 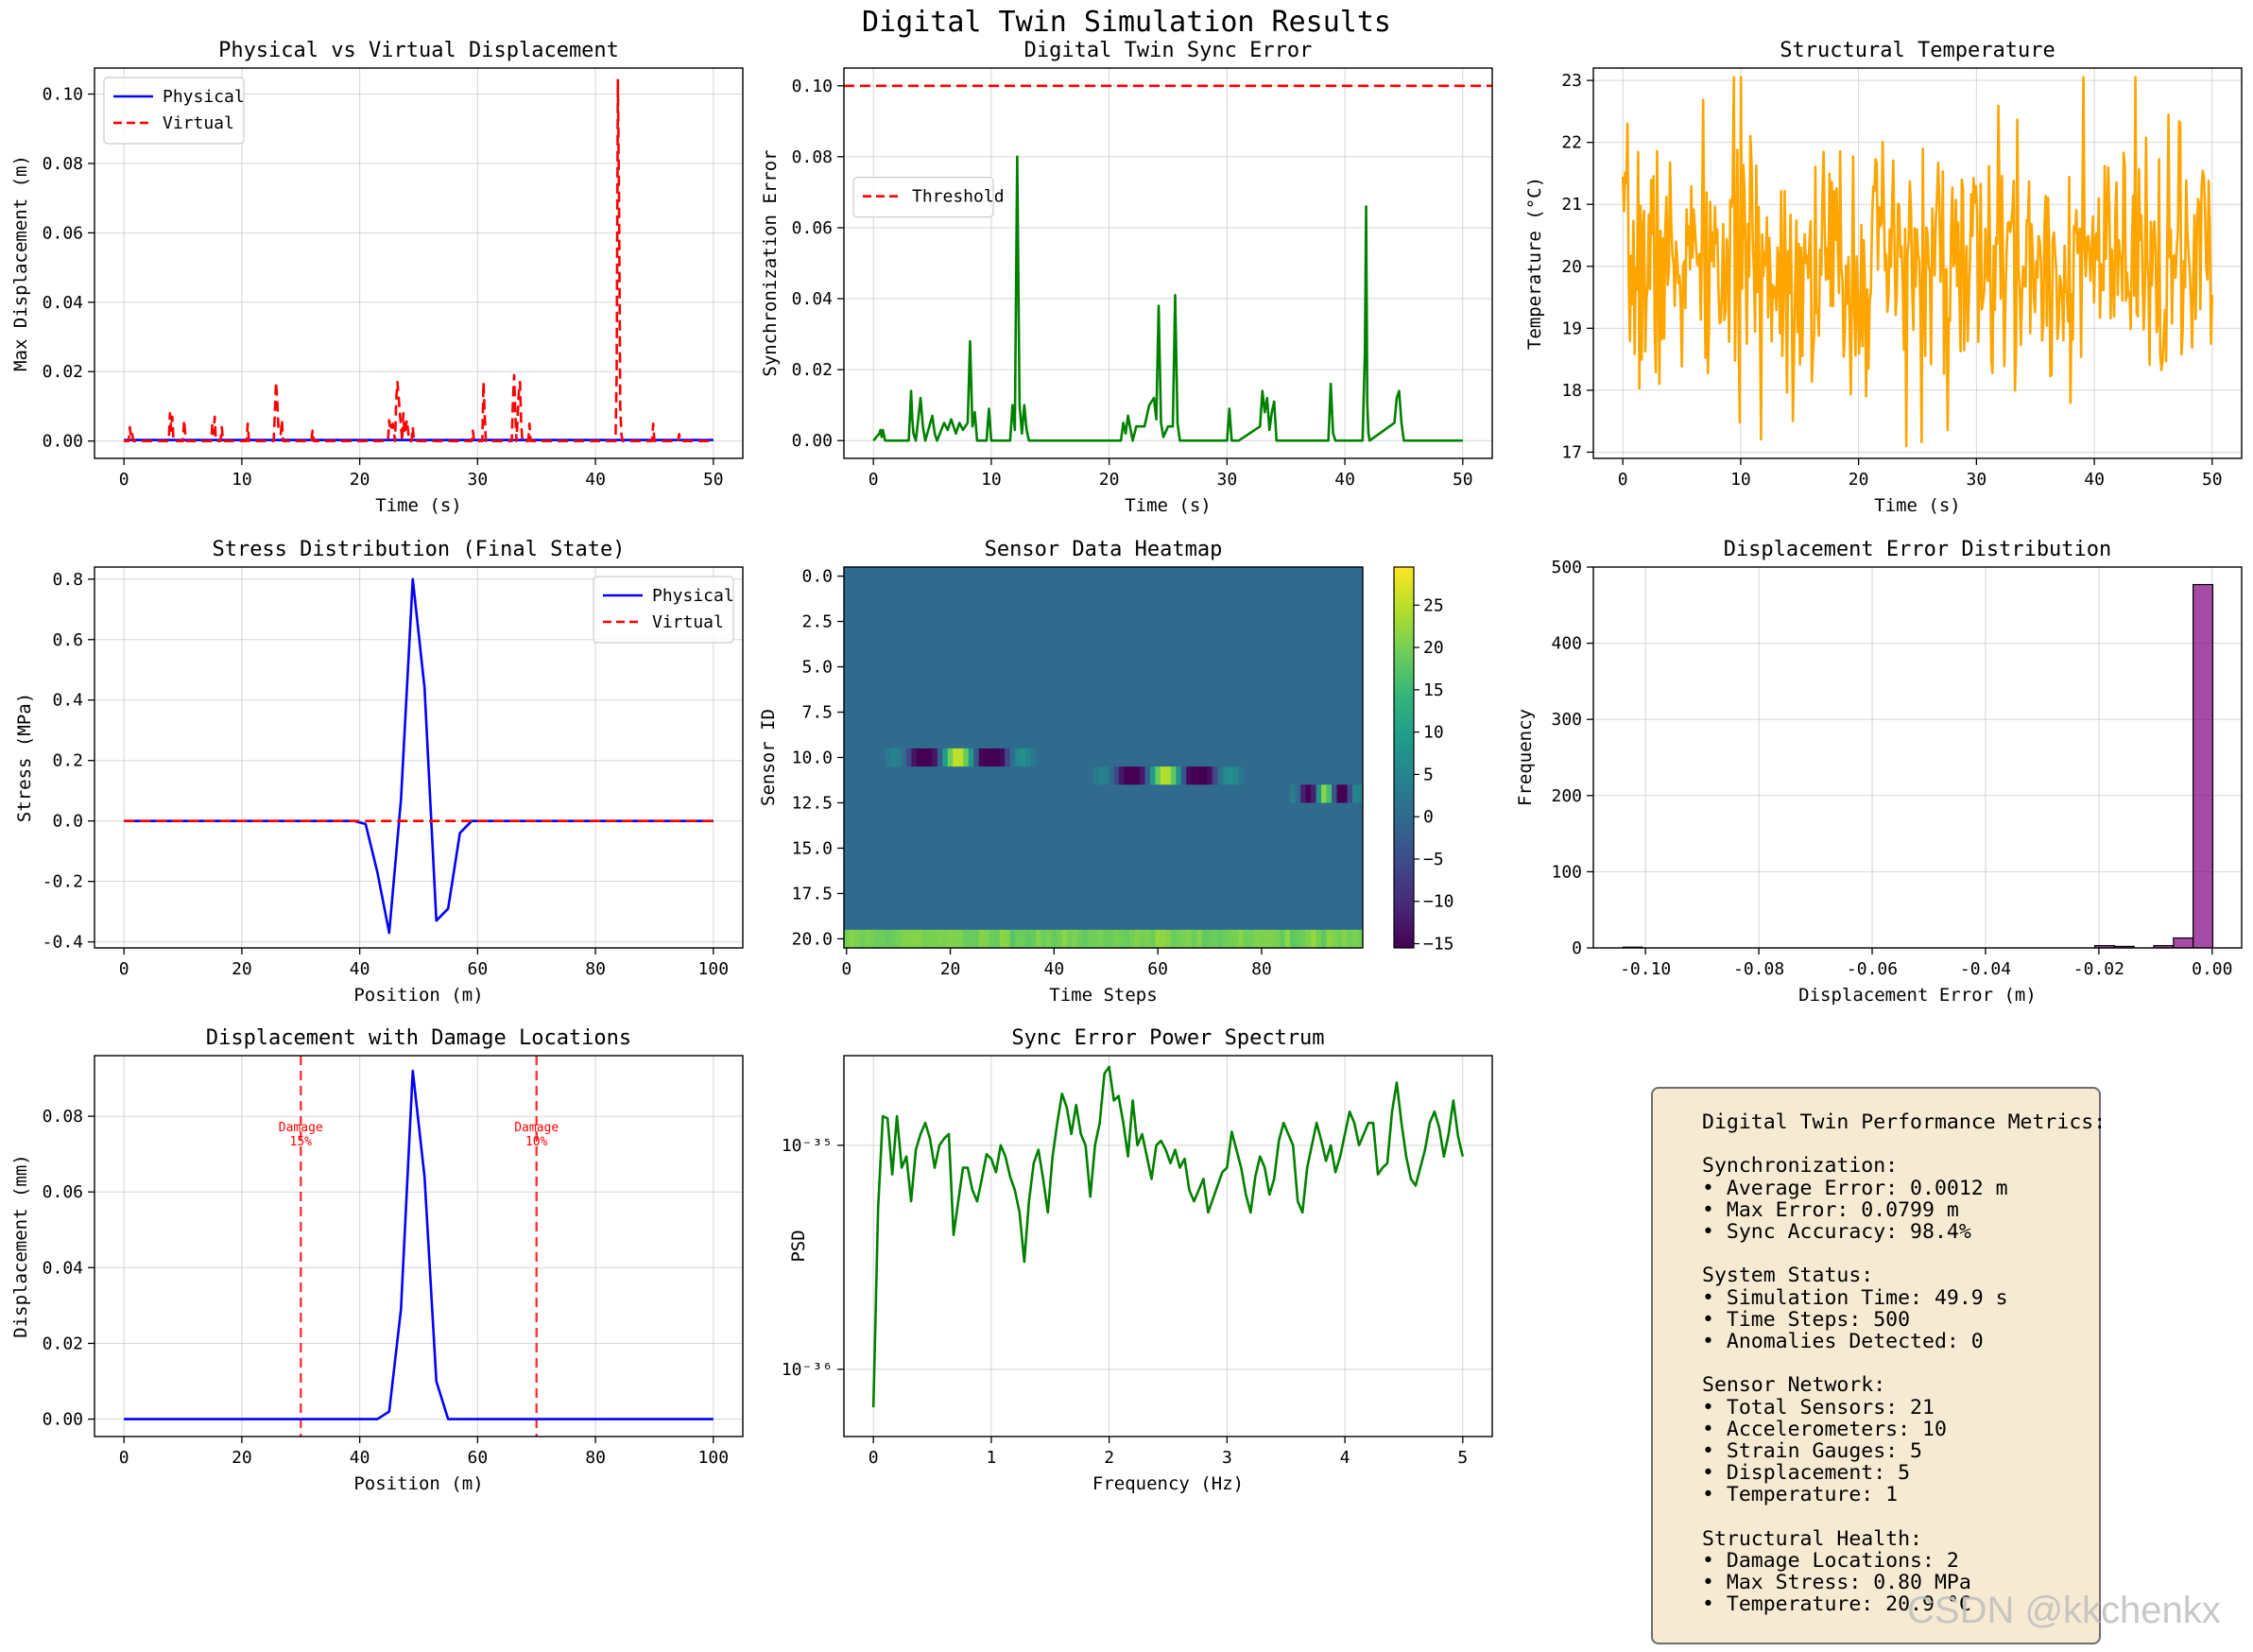 I want to click on chart-title: Physical vs Virtual Displacement, so click(x=419, y=50).